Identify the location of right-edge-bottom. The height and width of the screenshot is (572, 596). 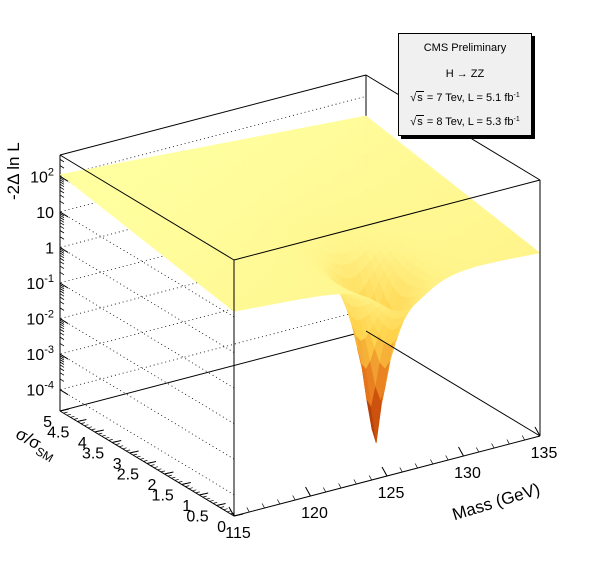
(453, 383).